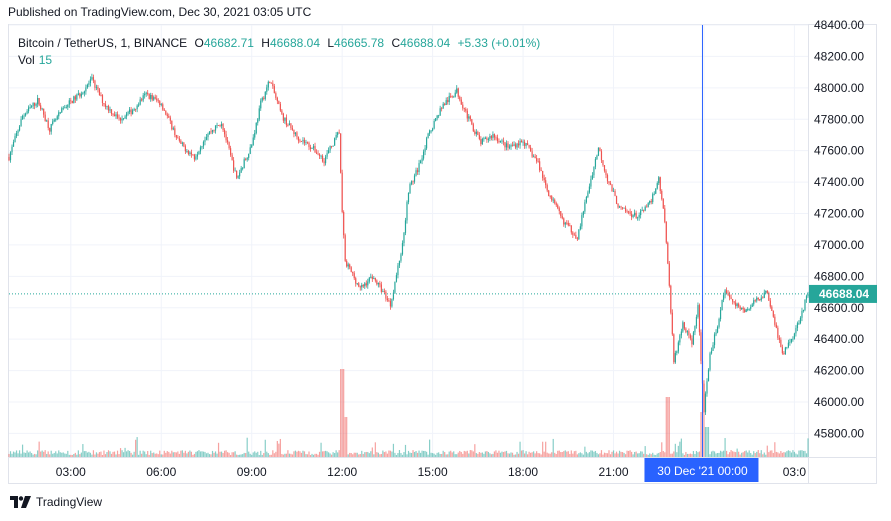  What do you see at coordinates (839, 308) in the screenshot?
I see `y-tick-label: 46600.00` at bounding box center [839, 308].